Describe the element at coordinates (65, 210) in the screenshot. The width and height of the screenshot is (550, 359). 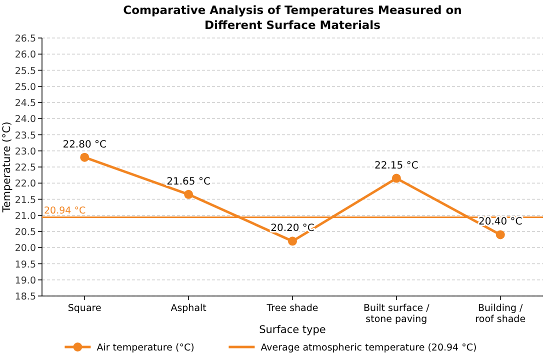
I see `annotation: 20.94 °C` at that location.